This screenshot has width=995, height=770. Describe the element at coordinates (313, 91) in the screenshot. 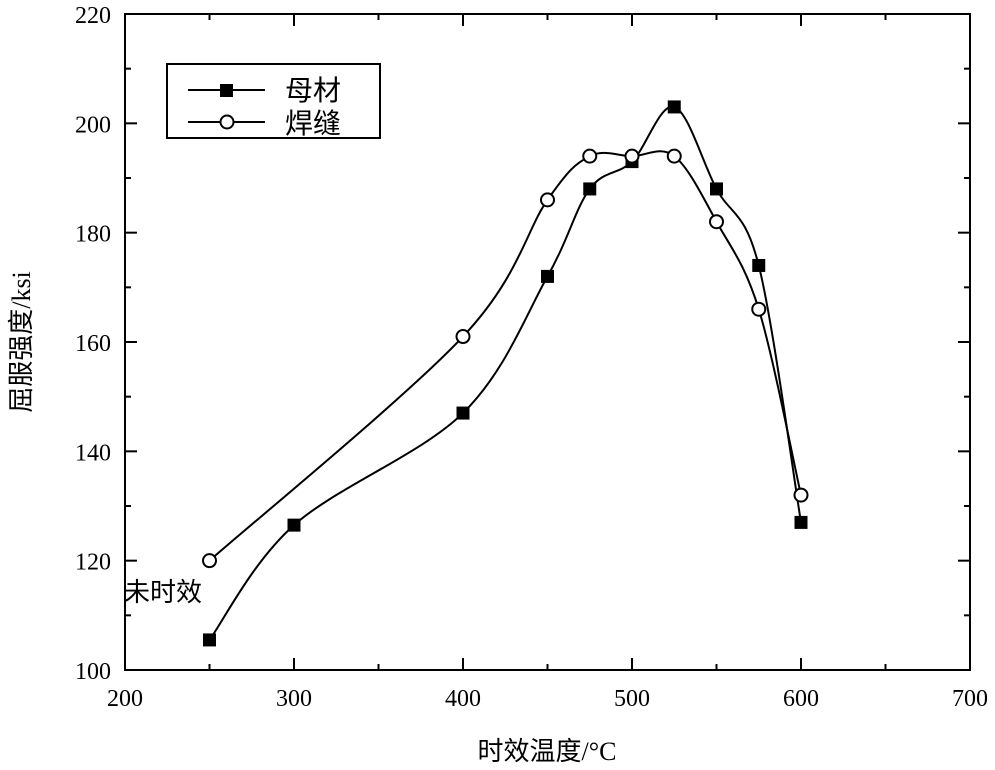

I see `legend-label-base: 母材` at that location.